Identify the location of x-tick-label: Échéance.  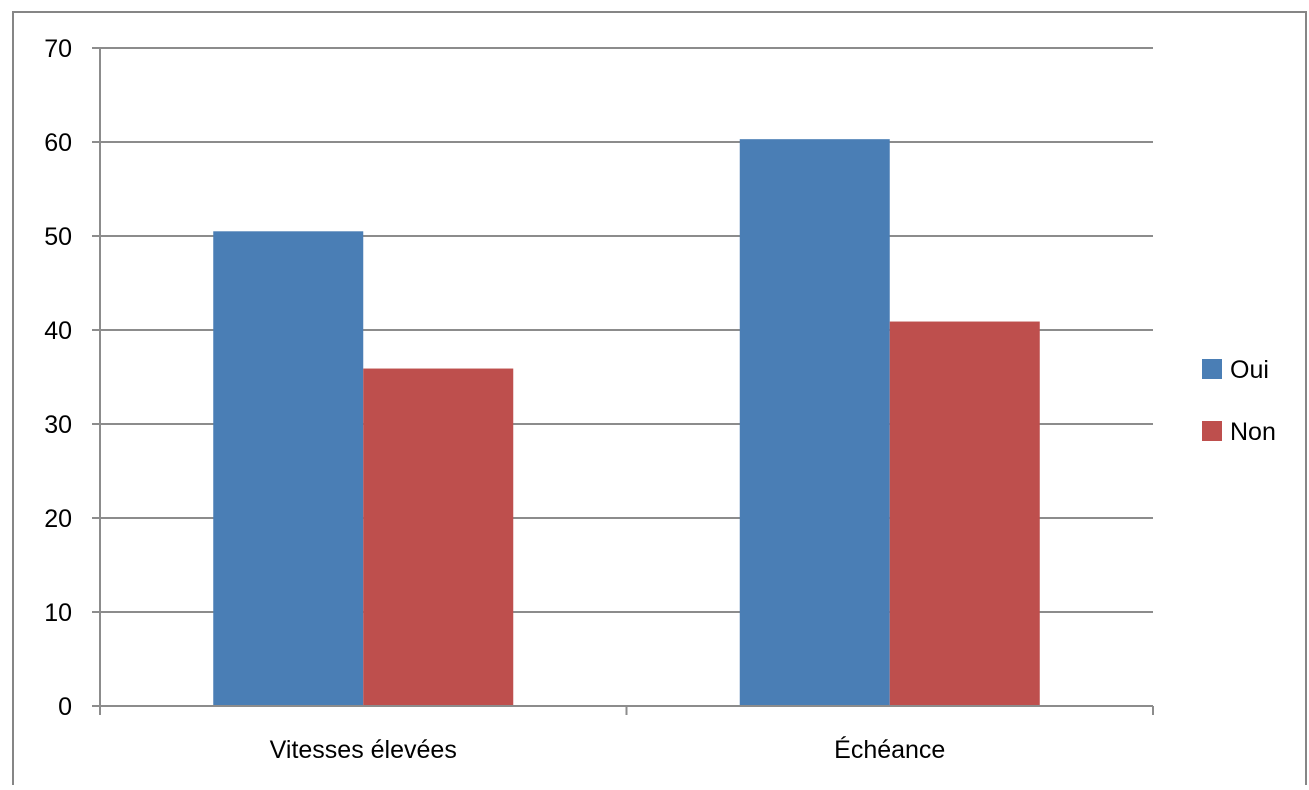
(889, 749).